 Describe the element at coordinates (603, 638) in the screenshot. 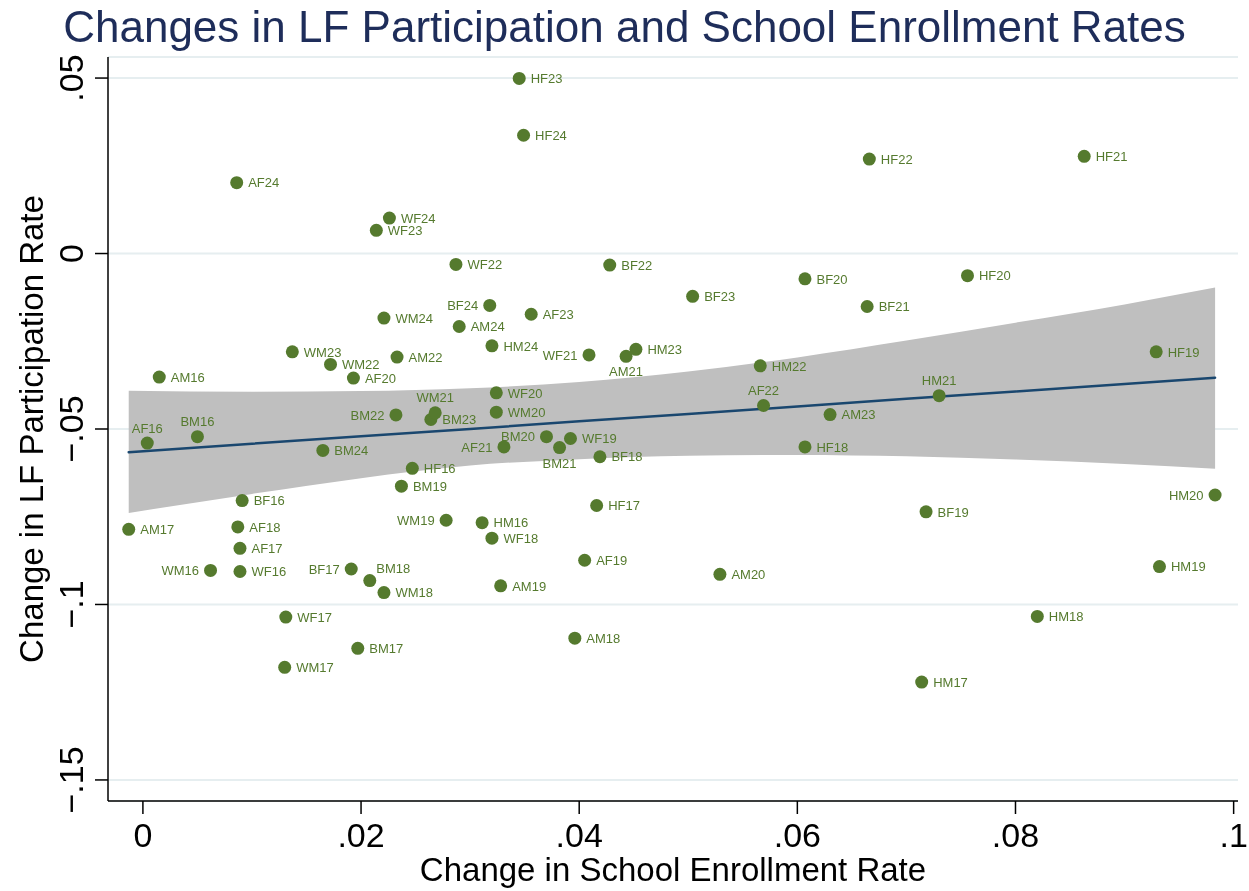

I see `data-label: AM18` at that location.